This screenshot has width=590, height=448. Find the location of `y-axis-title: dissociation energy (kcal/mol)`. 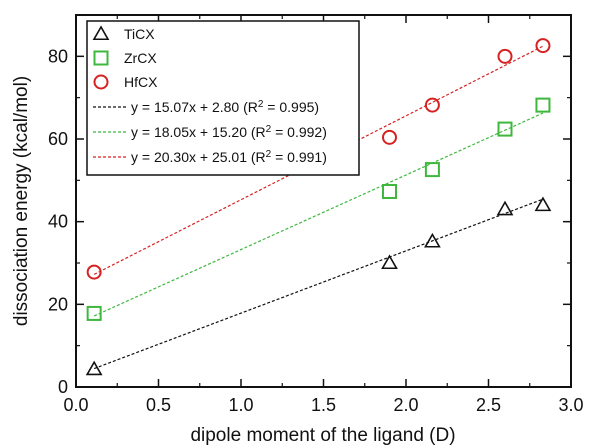

y-axis-title: dissociation energy (kcal/mol) is located at coordinates (21, 201).